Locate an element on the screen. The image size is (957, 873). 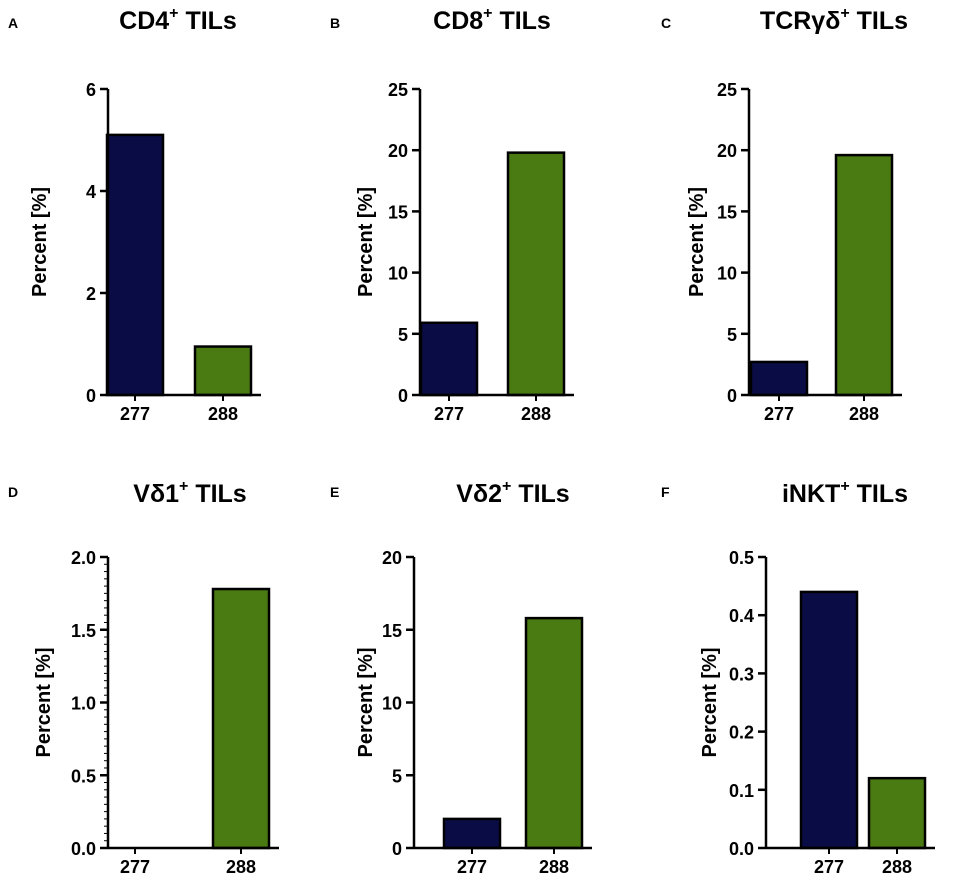
chart-panel-c: C TCRγδ+ TILs 277 288 0 5 10 15 20 25 Percent [%] is located at coordinates (784, 214).